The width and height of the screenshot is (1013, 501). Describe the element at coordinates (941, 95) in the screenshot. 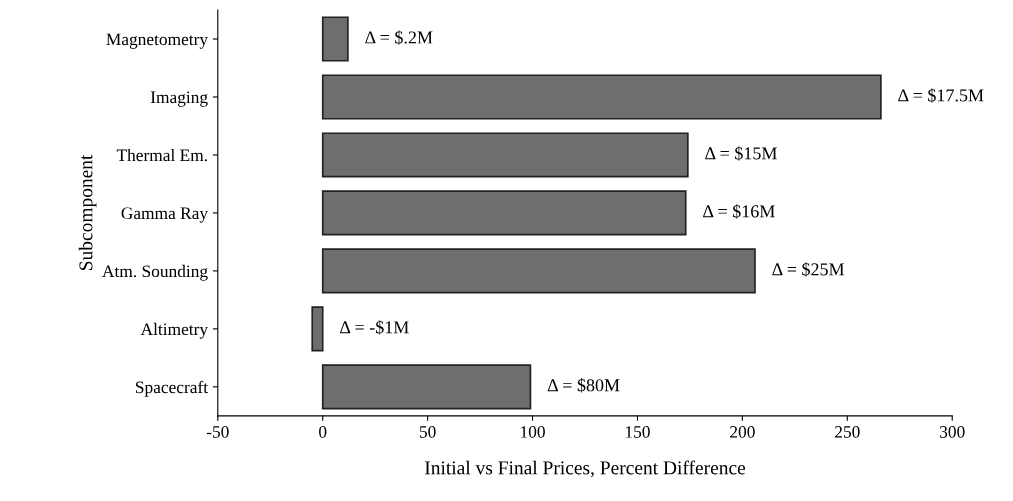

I see `annotation: Δ = $17.5M` at that location.